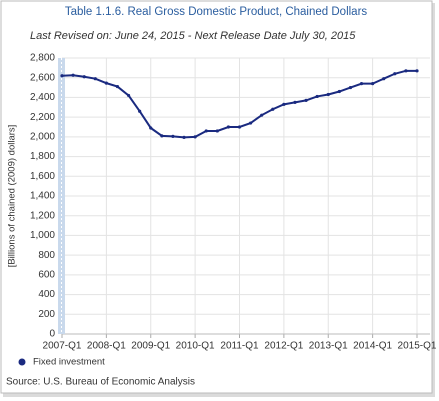 Image resolution: width=439 pixels, height=401 pixels. Describe the element at coordinates (42, 136) in the screenshot. I see `y-tick-label: 2,000` at that location.